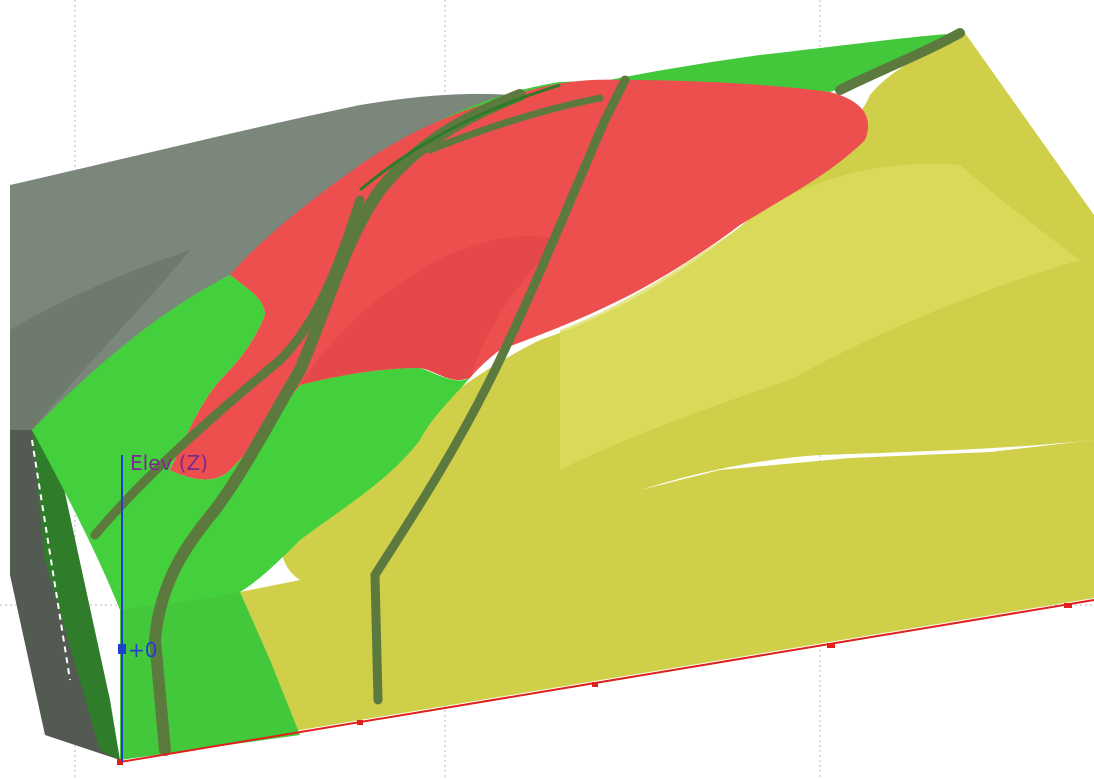  What do you see at coordinates (697, 79) in the screenshot?
I see `terrain-green-rim` at bounding box center [697, 79].